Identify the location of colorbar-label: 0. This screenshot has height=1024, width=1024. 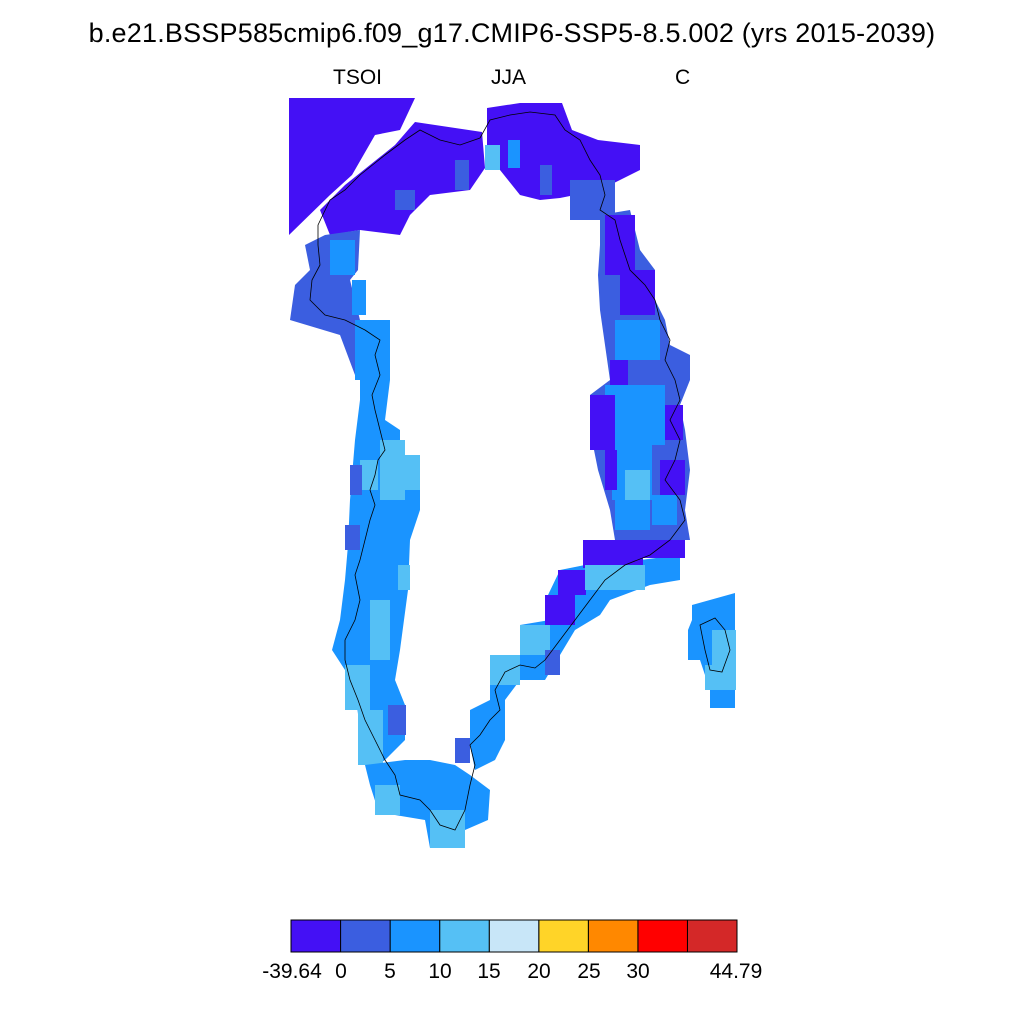
(341, 971).